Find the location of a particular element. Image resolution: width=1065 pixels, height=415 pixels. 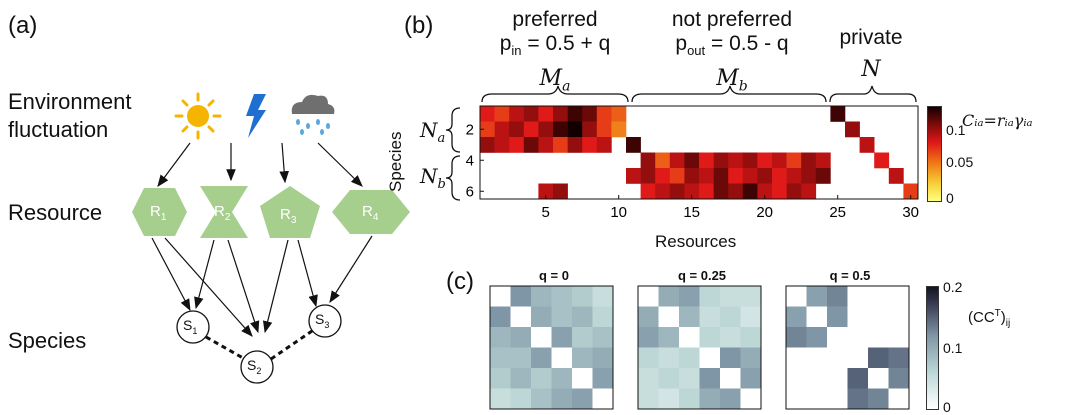

p-in-formula: pin = 0.5 + q is located at coordinates (555, 45).